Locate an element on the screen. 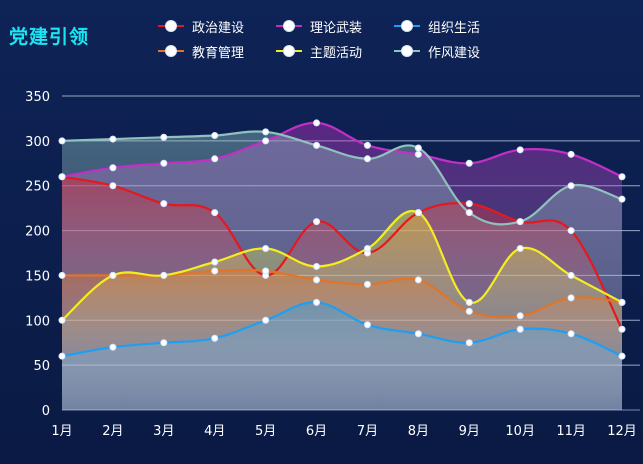 This screenshot has height=464, width=643. chart-title: 党建引领 is located at coordinates (49, 37).